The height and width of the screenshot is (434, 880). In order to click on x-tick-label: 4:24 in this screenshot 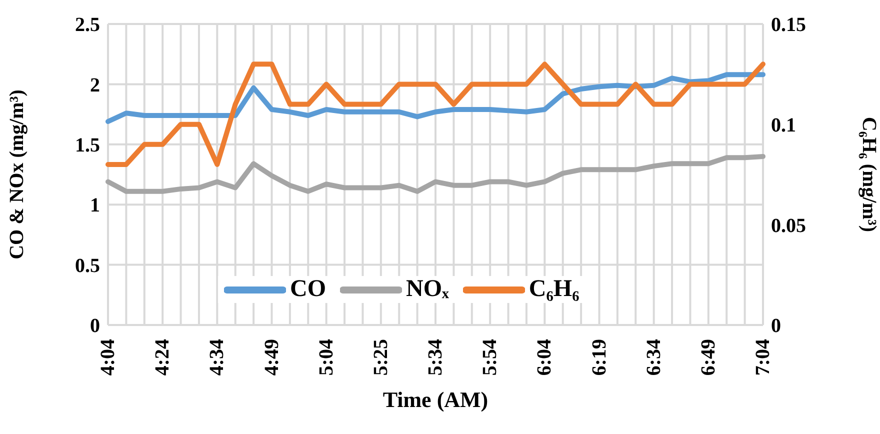, I will do `click(163, 357)`.